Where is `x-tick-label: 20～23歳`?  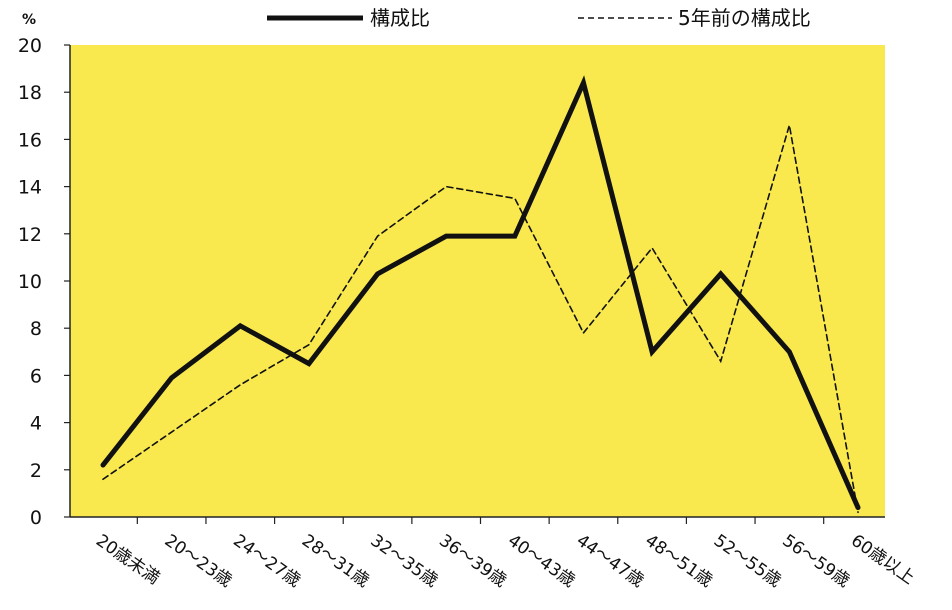
x-tick-label: 20～23歳 is located at coordinates (198, 561).